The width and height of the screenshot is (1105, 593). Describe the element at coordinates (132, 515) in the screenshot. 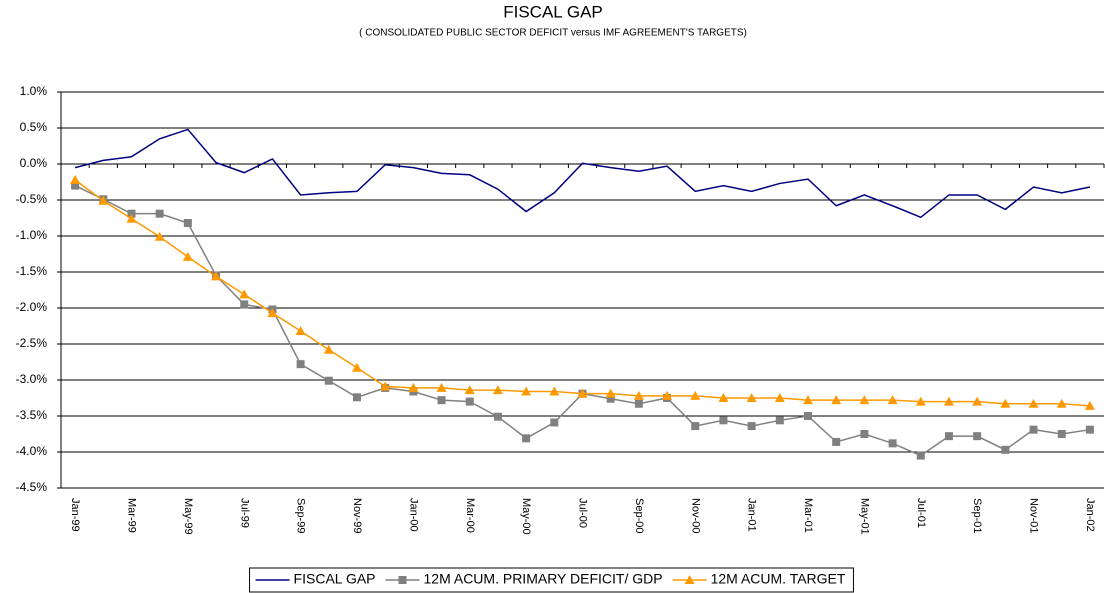

I see `x-tick-label: Mar-99` at that location.